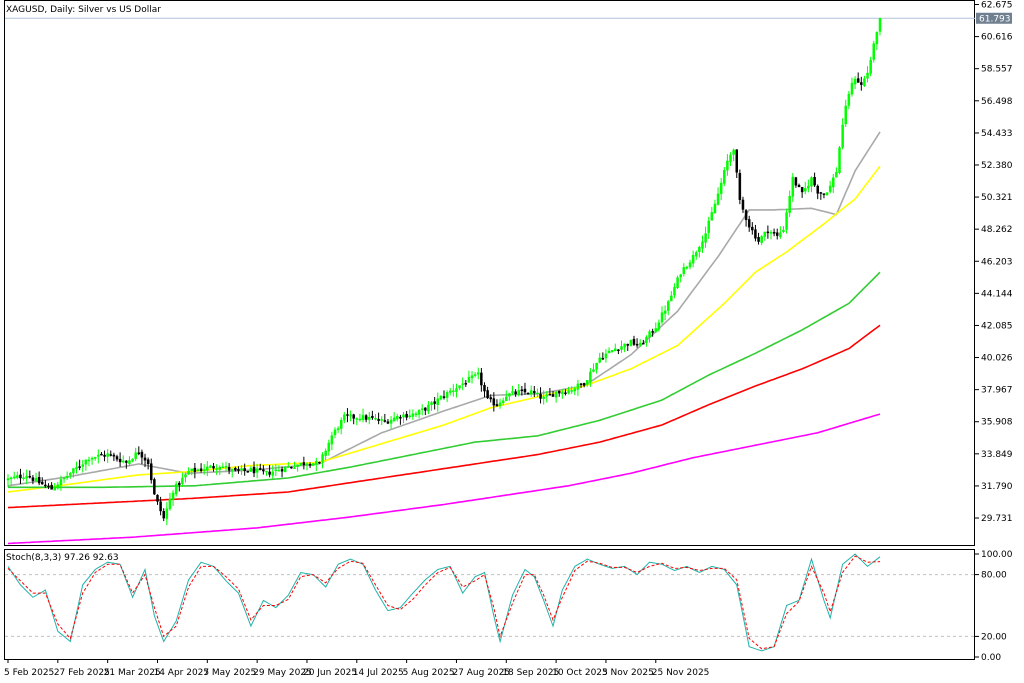  Describe the element at coordinates (83, 10) in the screenshot. I see `chart-title: XAGUSD, Daily: Silver vs US Dollar` at that location.